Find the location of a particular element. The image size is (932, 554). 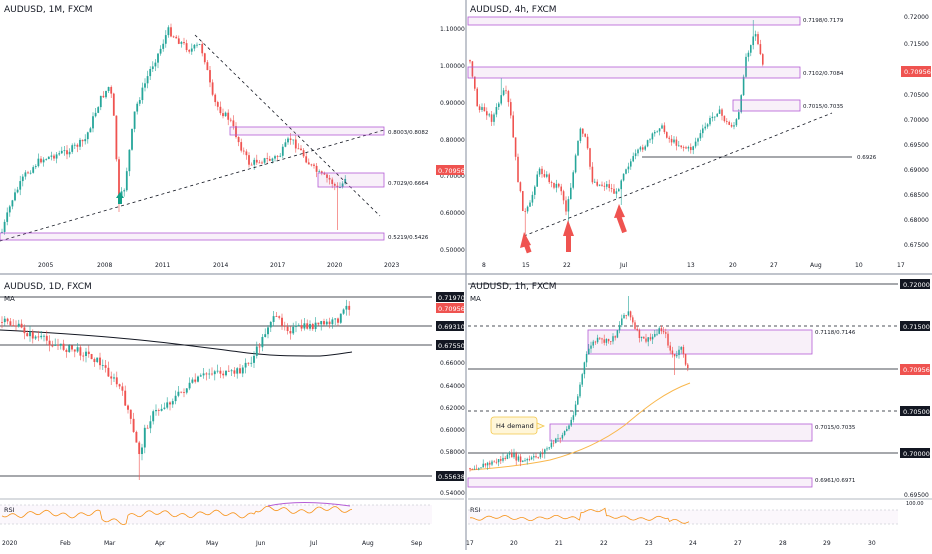

monthly-price-label: 0.70956 is located at coordinates (451, 171).